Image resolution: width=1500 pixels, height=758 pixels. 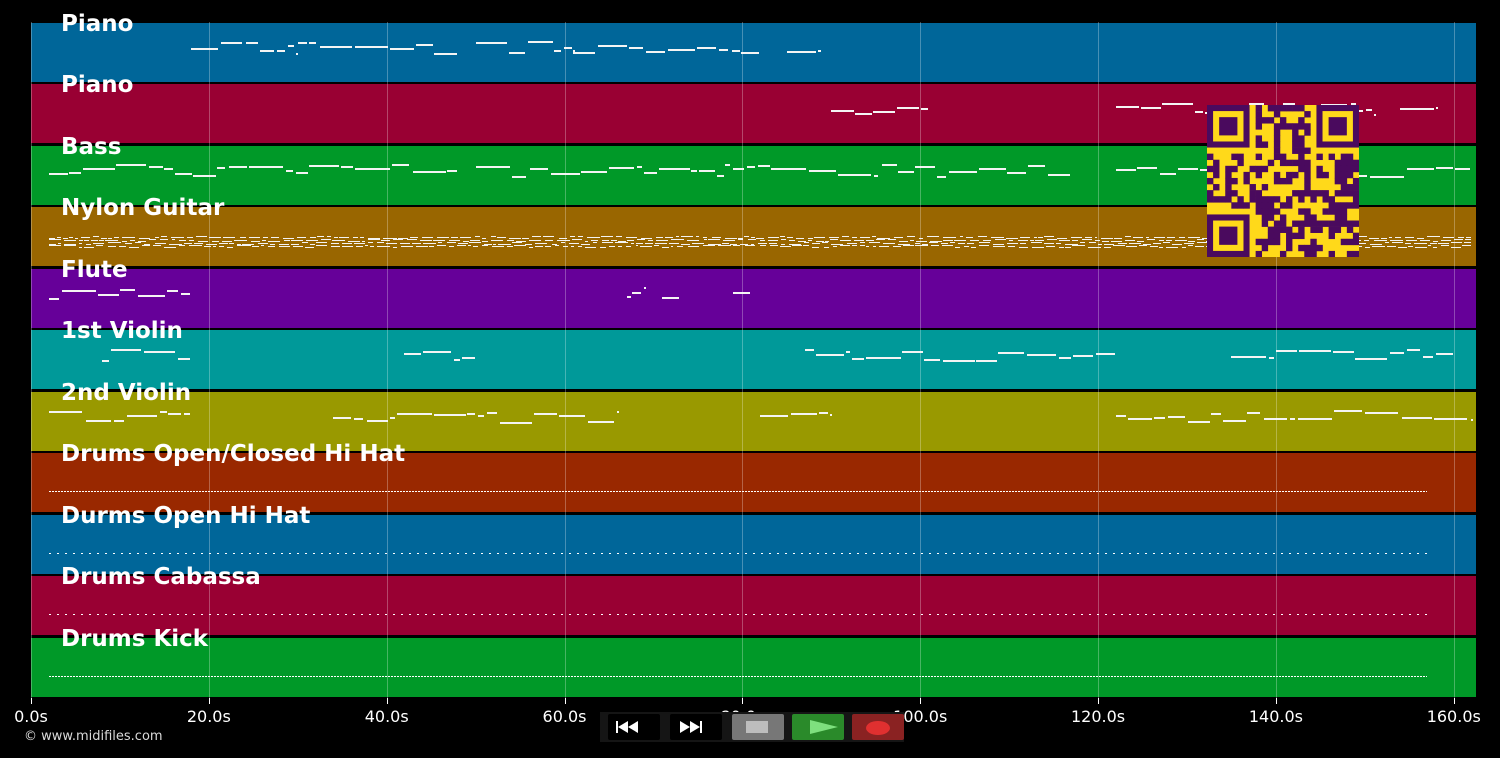 What do you see at coordinates (186, 515) in the screenshot?
I see `track-label: Durms Open Hi Hat` at bounding box center [186, 515].